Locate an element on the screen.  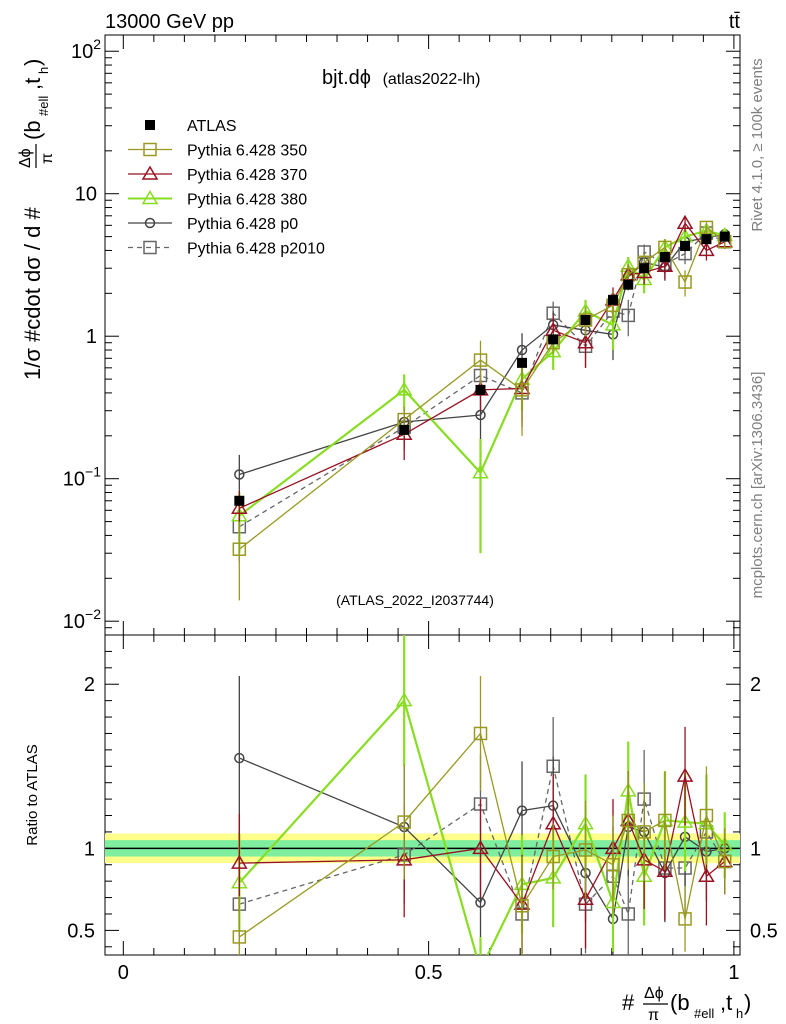
legend-entry-atlas: ATLAS is located at coordinates (191, 126).